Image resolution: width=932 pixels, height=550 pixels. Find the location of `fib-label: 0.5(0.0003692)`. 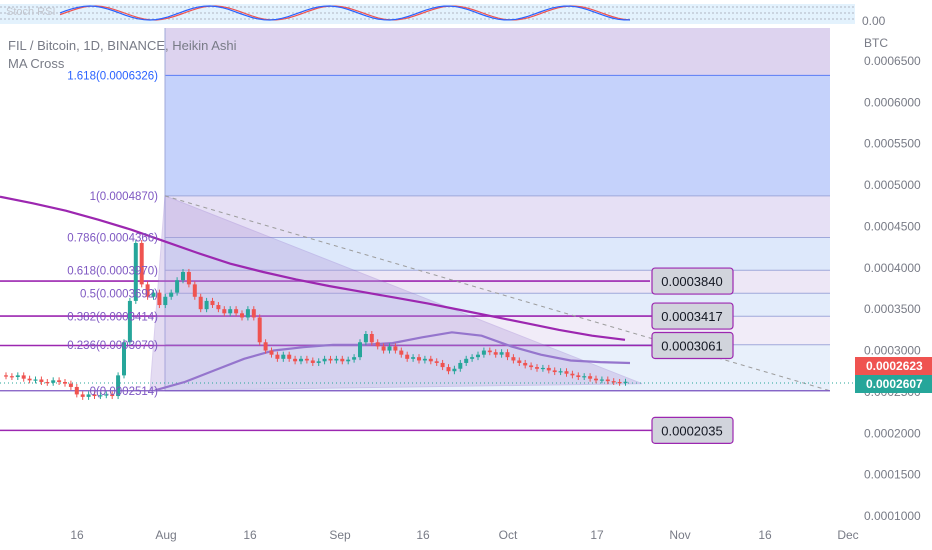

fib-label: 0.5(0.0003692) is located at coordinates (119, 294).